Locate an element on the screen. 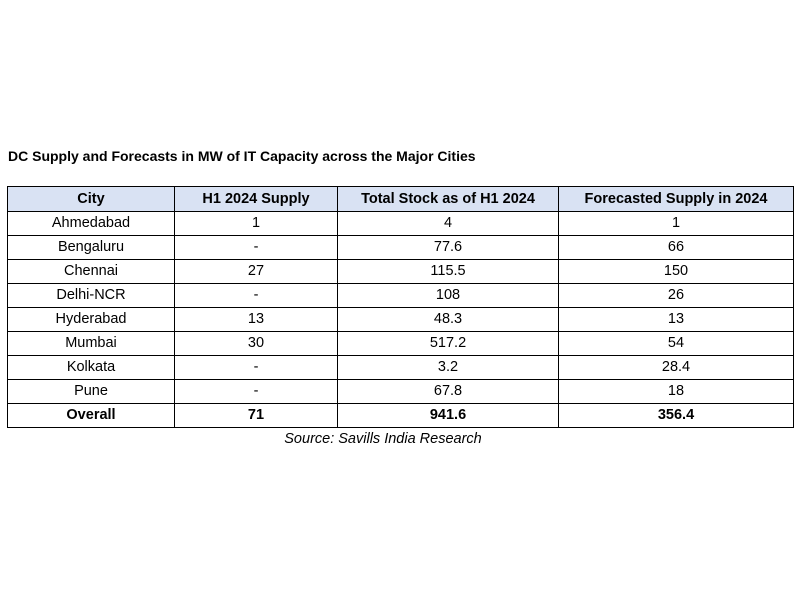 The width and height of the screenshot is (800, 600). column-header-city: City is located at coordinates (91, 199).